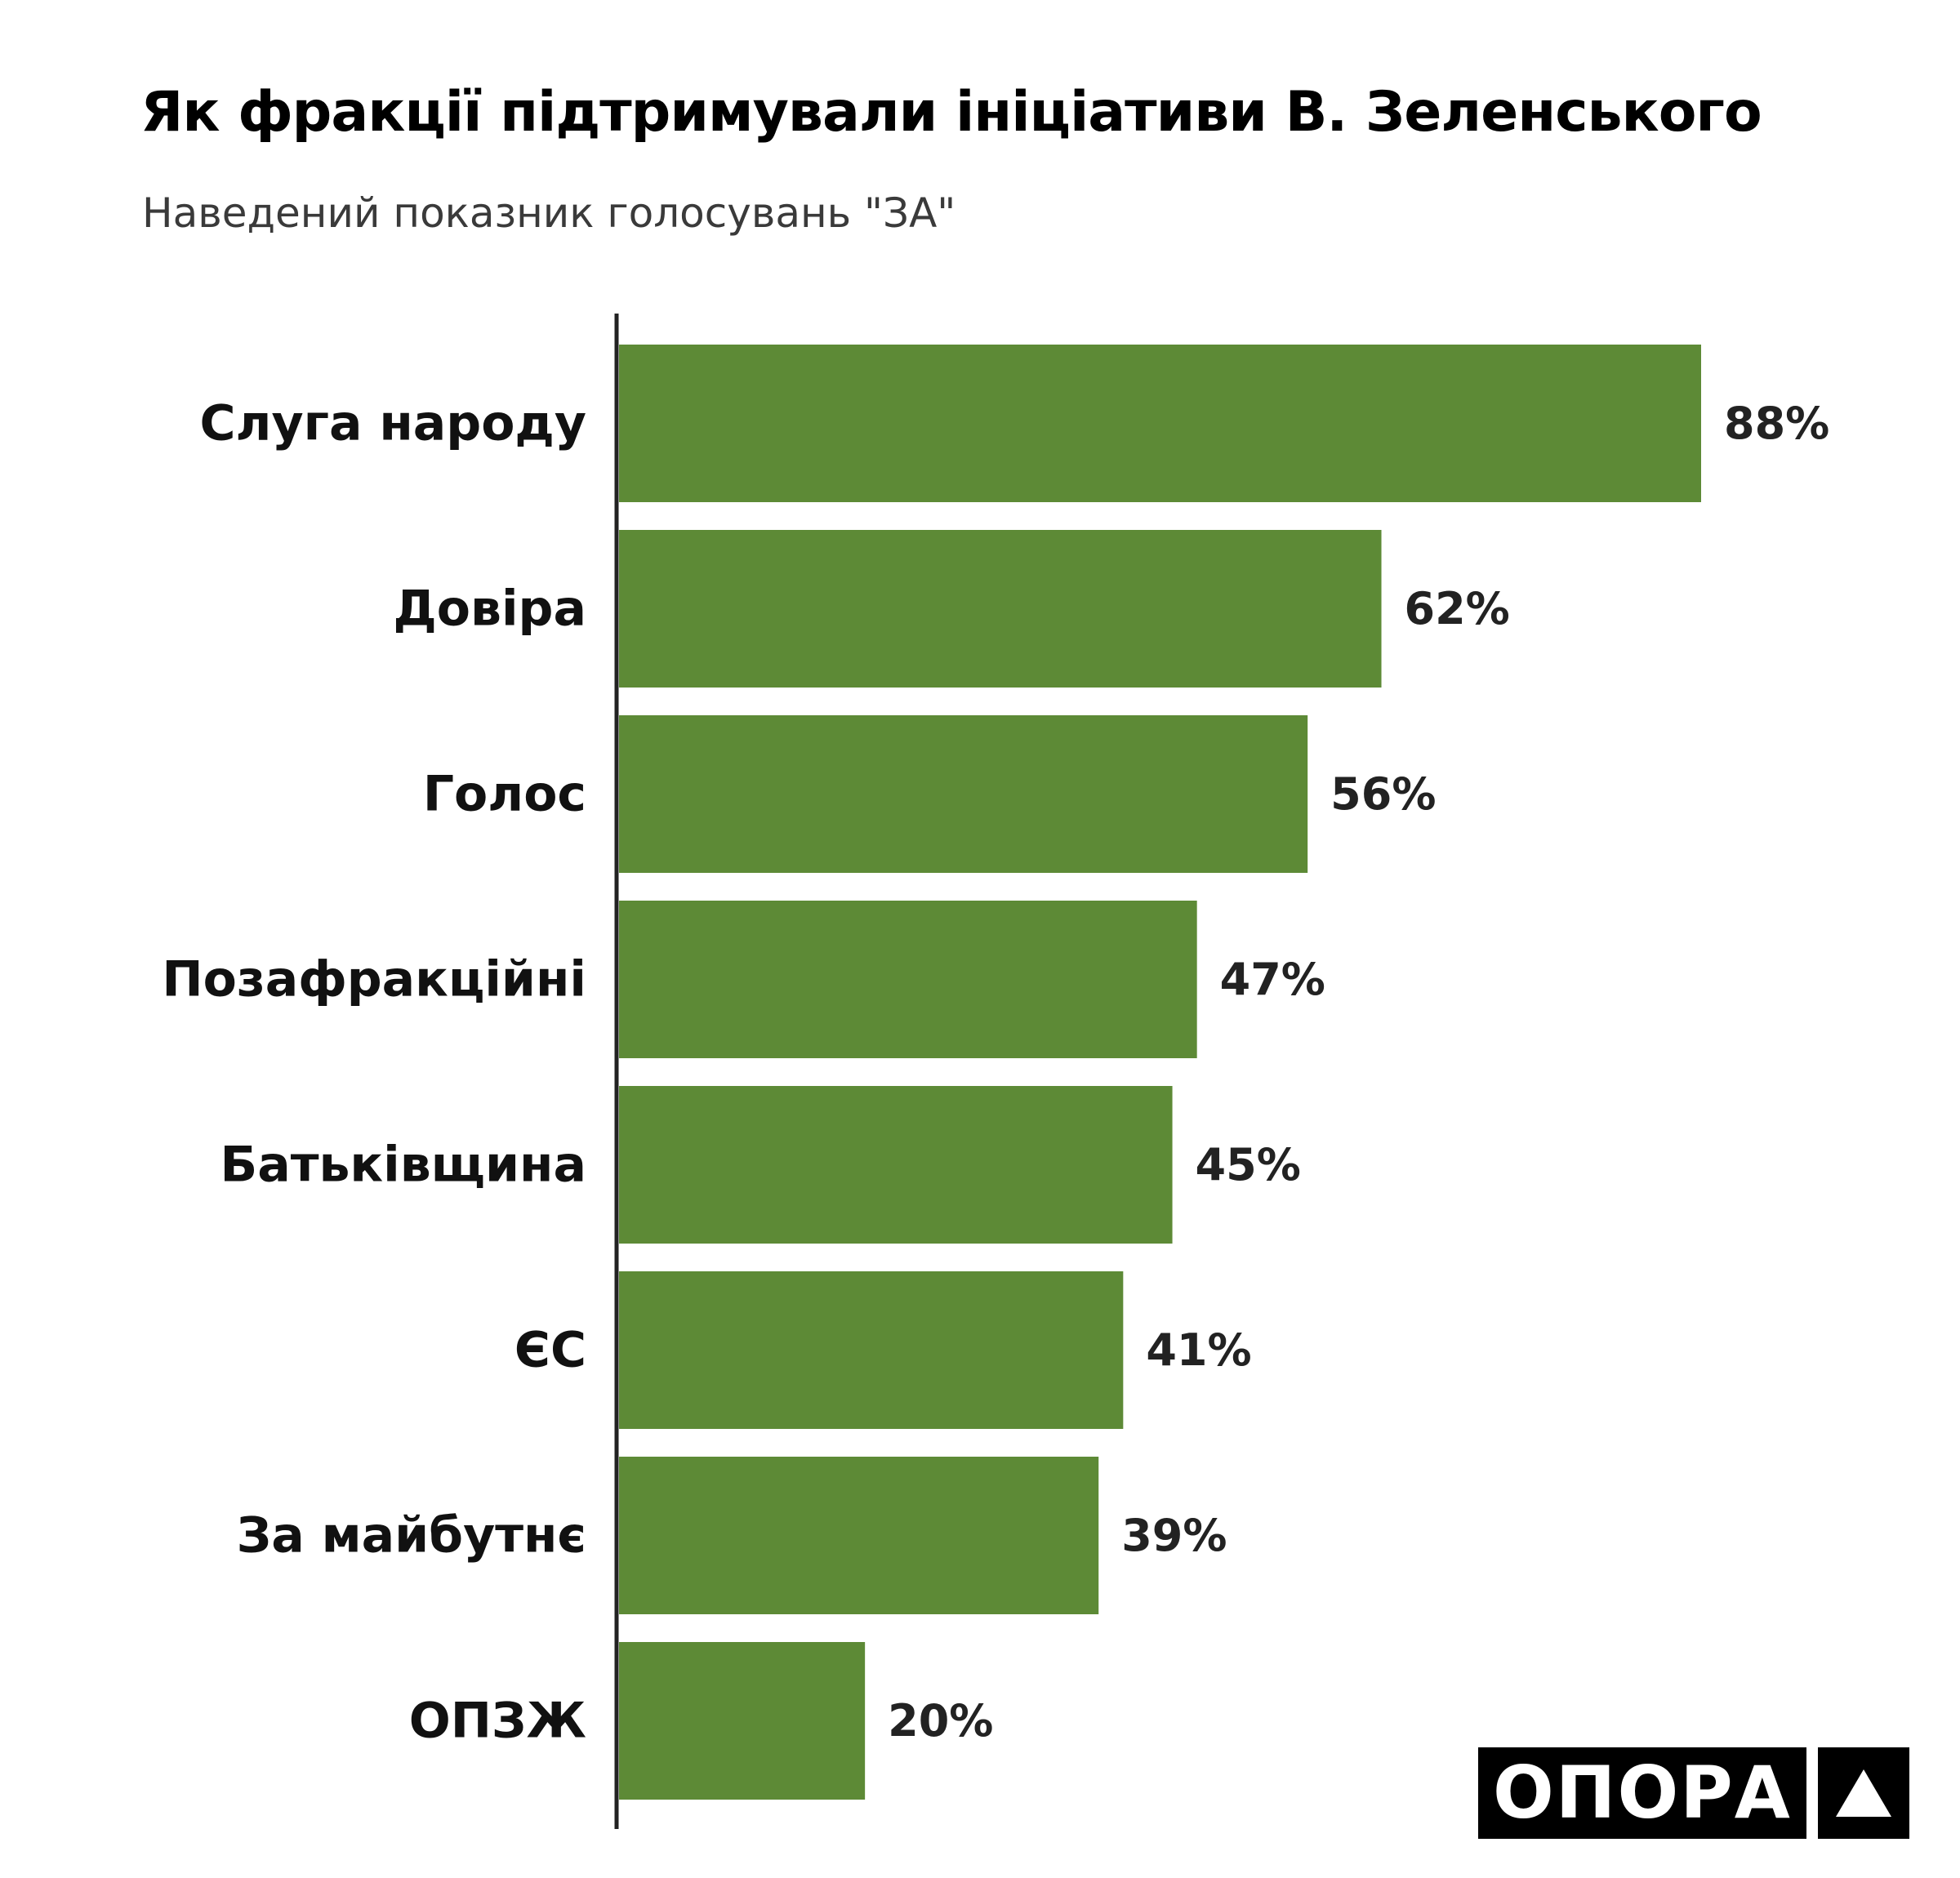  Describe the element at coordinates (497, 1722) in the screenshot. I see `category-label: ОПЗЖ` at that location.